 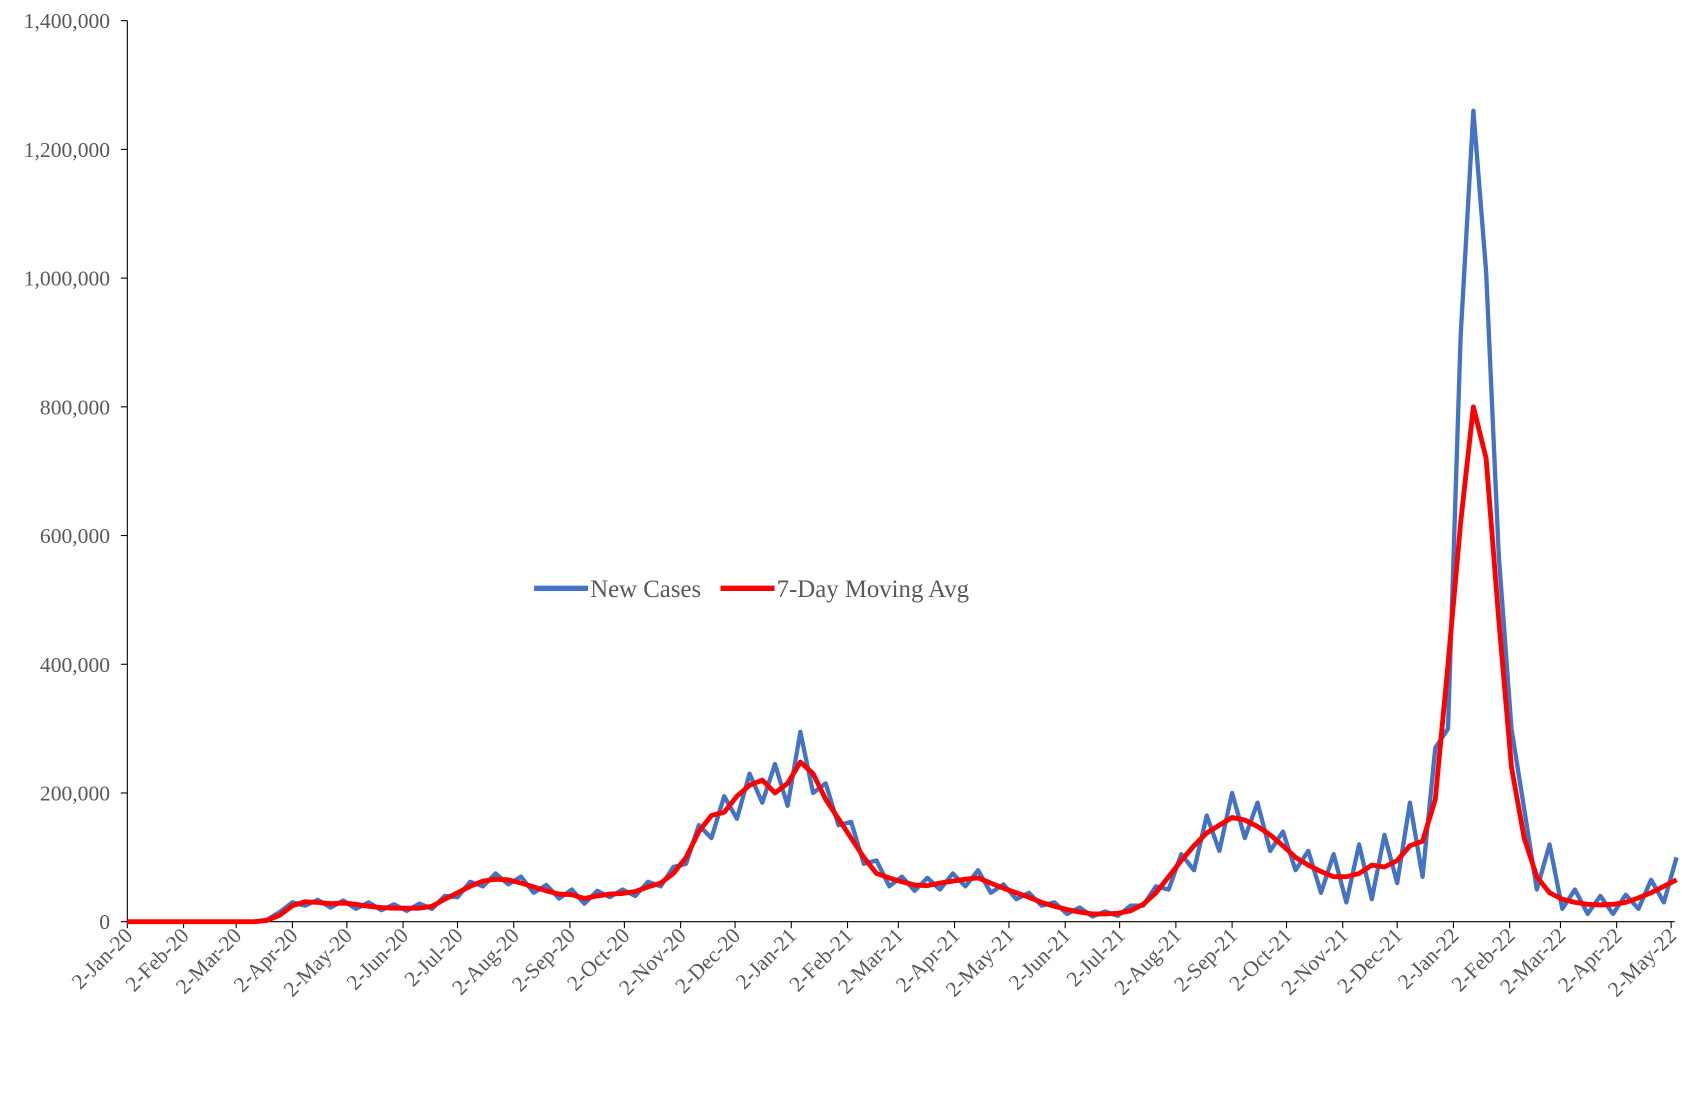 What do you see at coordinates (104, 922) in the screenshot?
I see `y-tick-label: 0` at bounding box center [104, 922].